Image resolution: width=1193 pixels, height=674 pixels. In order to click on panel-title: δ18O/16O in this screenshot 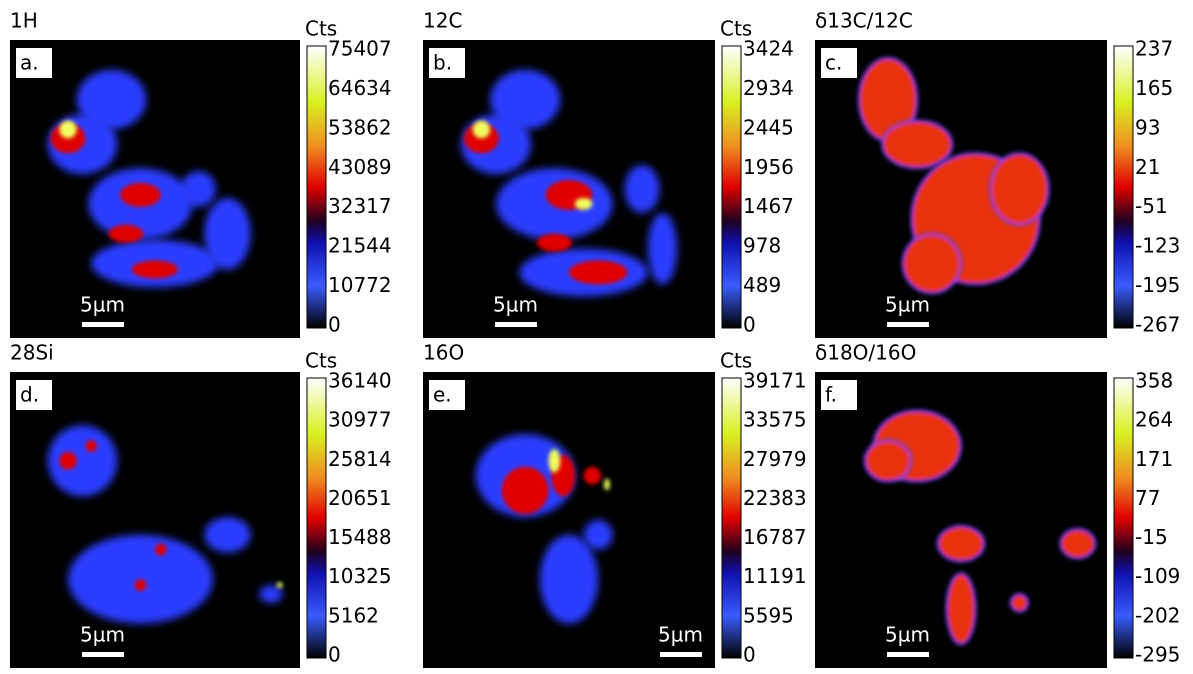, I will do `click(865, 353)`.